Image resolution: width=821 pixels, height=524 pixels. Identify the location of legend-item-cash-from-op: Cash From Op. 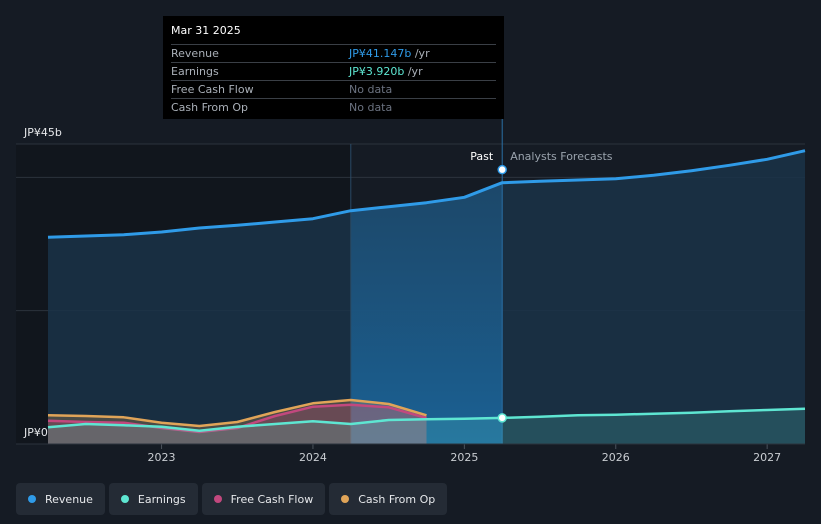
(388, 499).